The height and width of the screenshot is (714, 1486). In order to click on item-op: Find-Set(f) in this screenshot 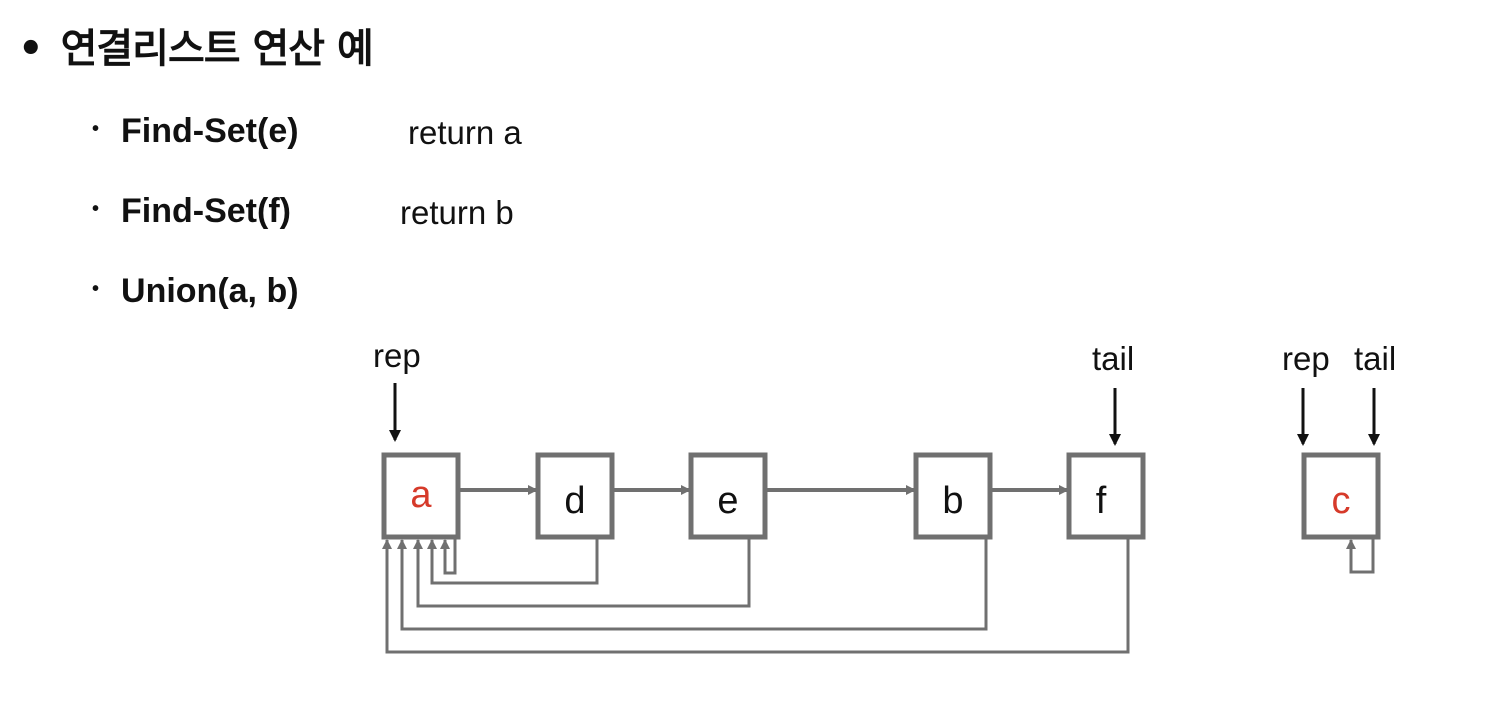, I will do `click(206, 211)`.